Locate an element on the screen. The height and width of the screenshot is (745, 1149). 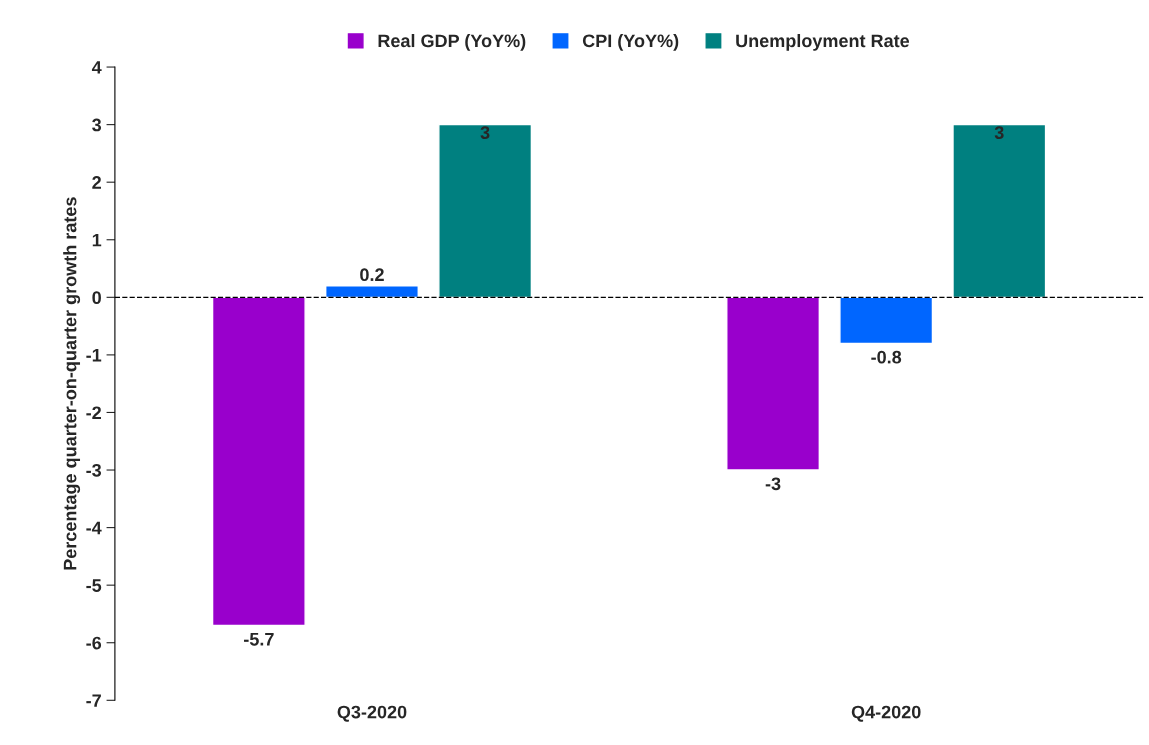
data-label: -5.7 is located at coordinates (259, 639).